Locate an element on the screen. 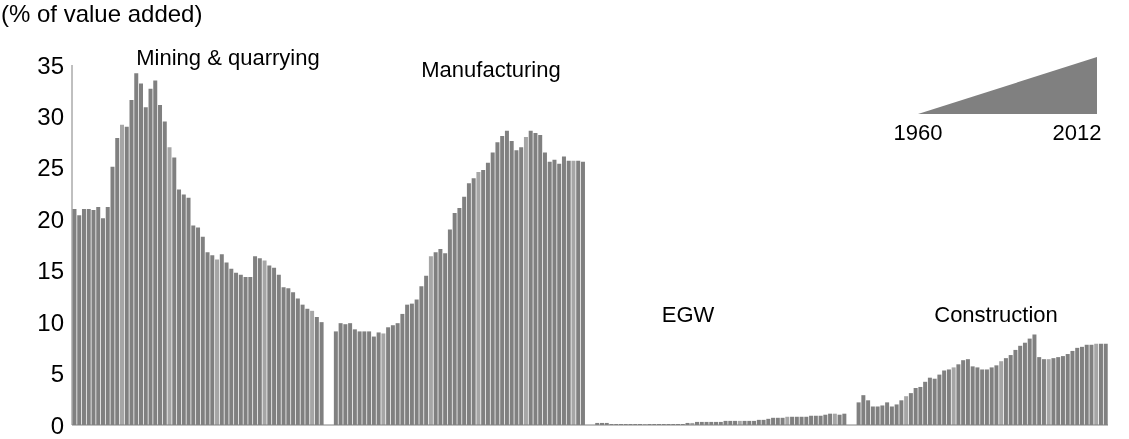  y-tick-label: 5 is located at coordinates (57, 374).